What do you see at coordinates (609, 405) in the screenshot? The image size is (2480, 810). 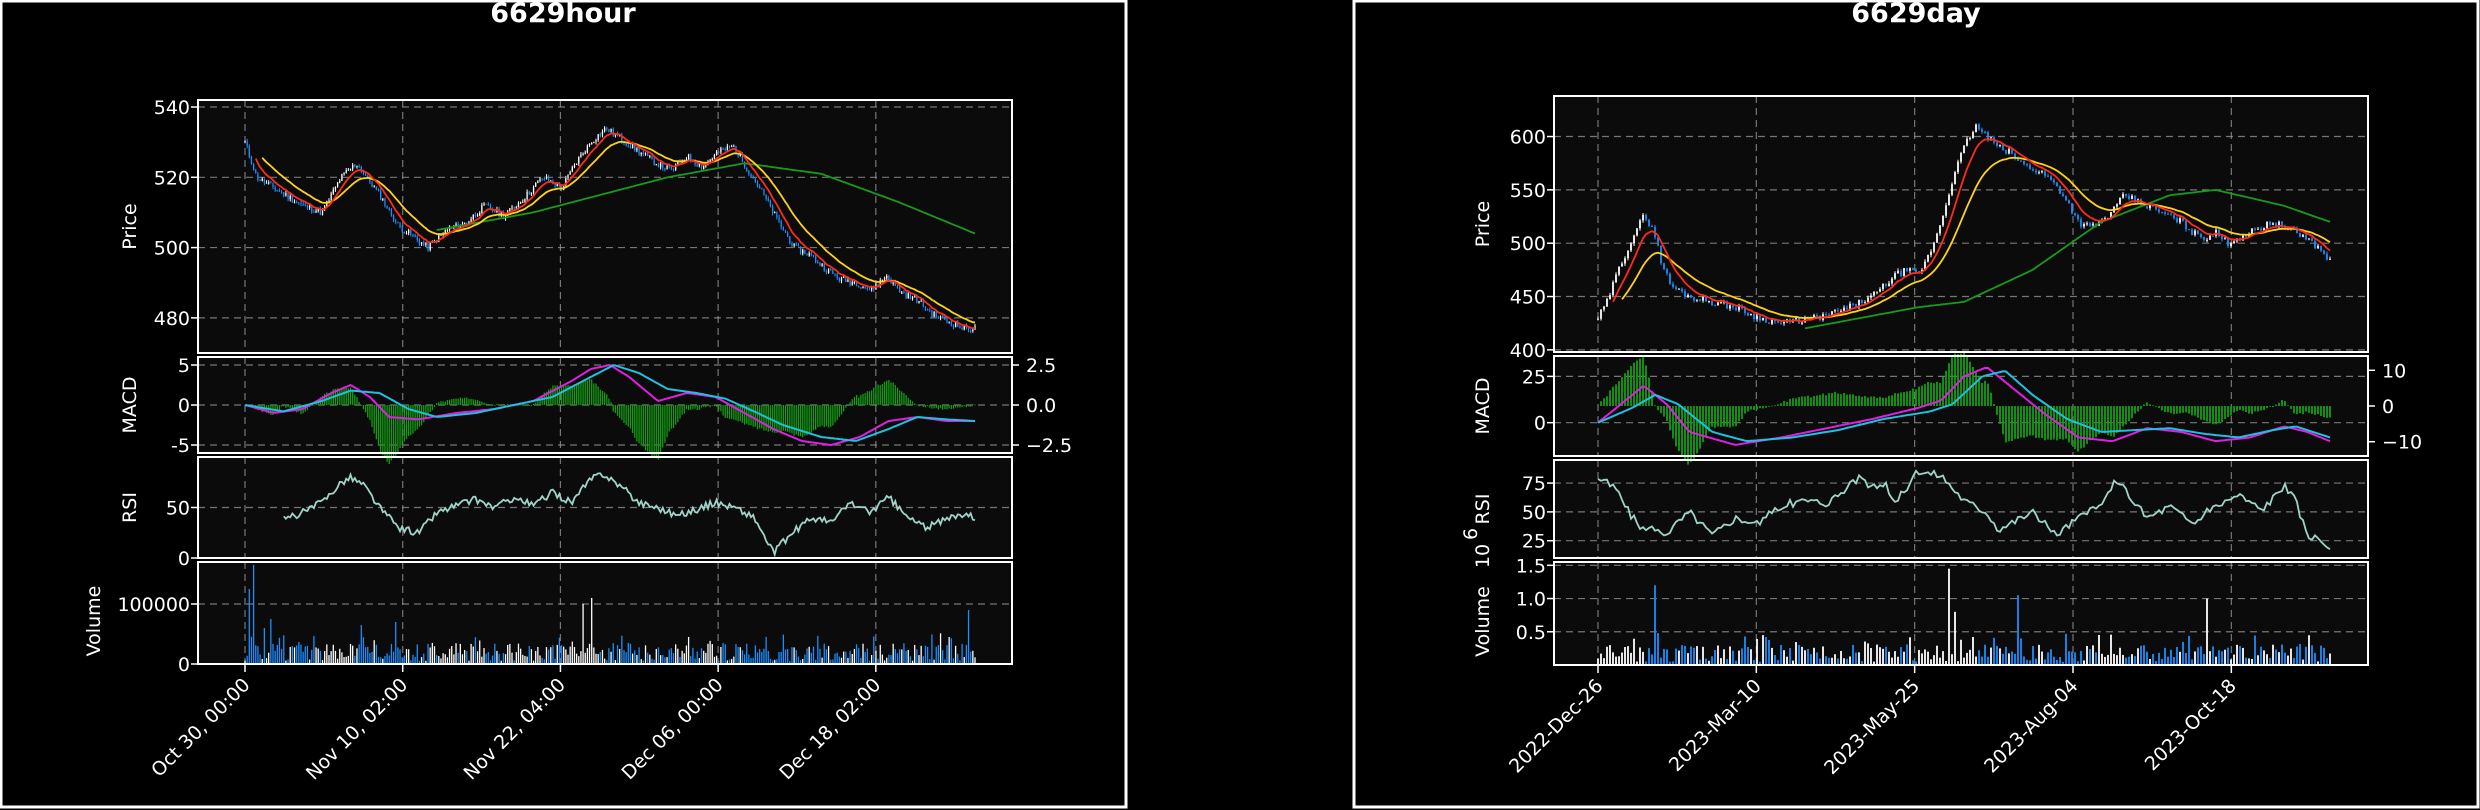 I see `macd-line` at bounding box center [609, 405].